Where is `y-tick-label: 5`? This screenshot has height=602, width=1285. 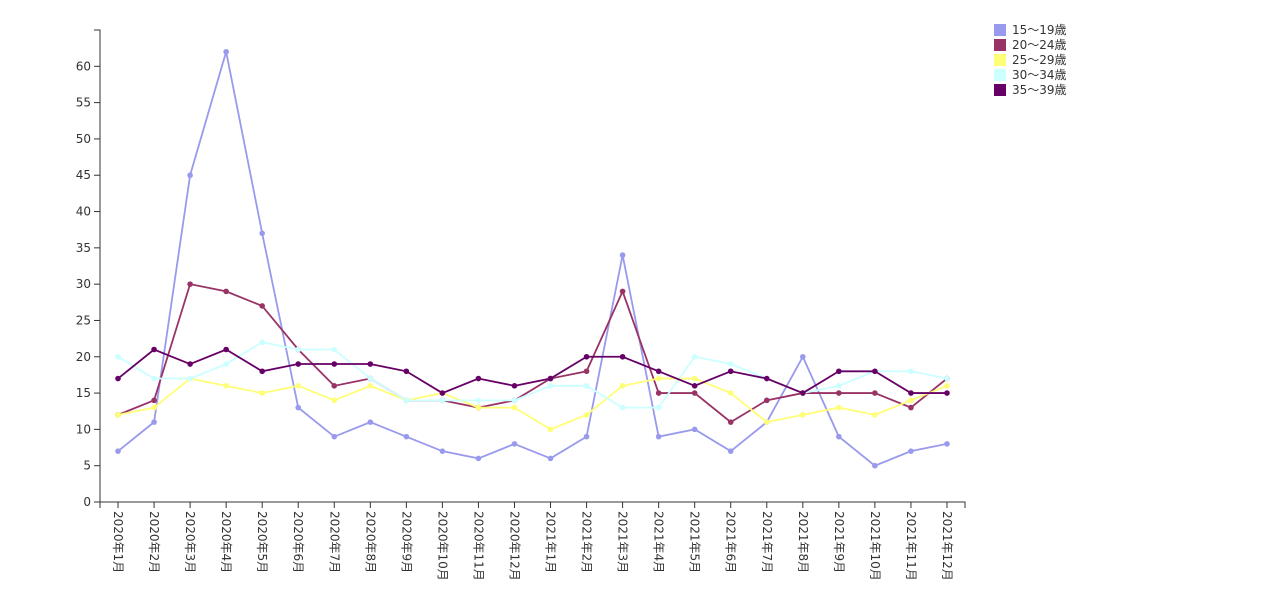 y-tick-label: 5 is located at coordinates (87, 466).